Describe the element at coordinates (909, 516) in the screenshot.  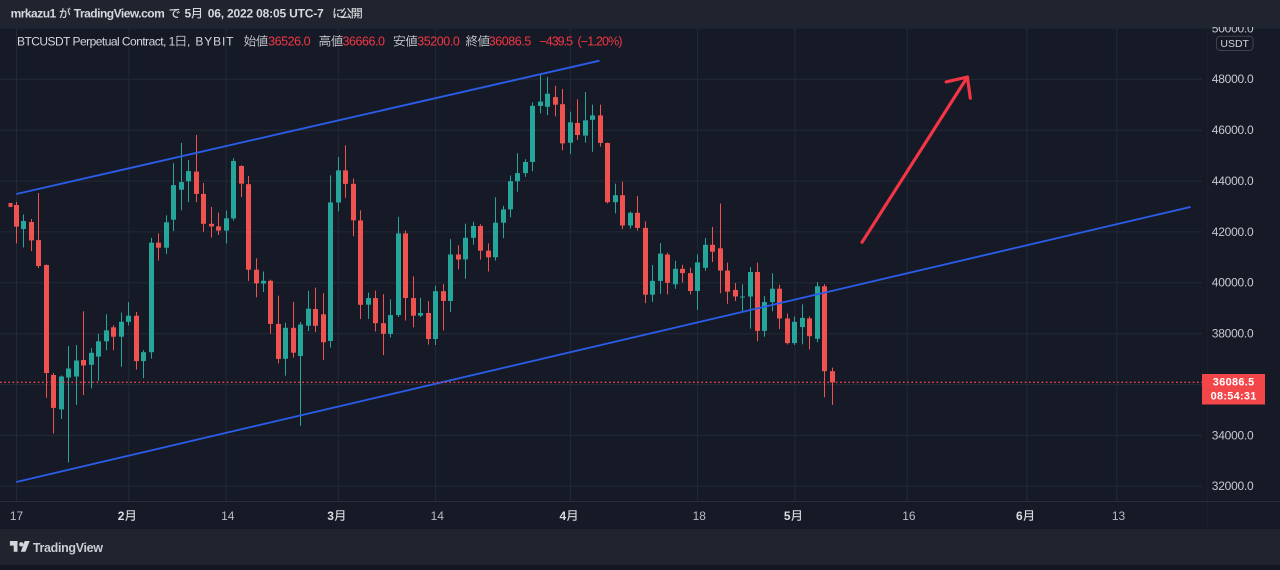
I see `svg-text: 16` at that location.